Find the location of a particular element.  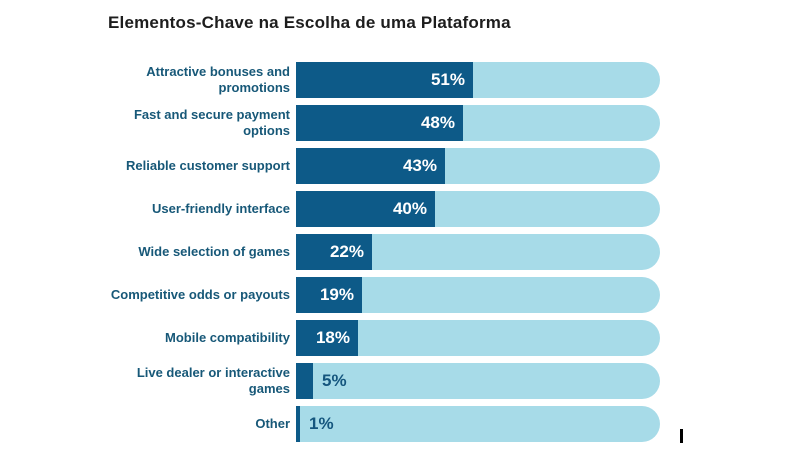

bar-track: 22% is located at coordinates (478, 252).